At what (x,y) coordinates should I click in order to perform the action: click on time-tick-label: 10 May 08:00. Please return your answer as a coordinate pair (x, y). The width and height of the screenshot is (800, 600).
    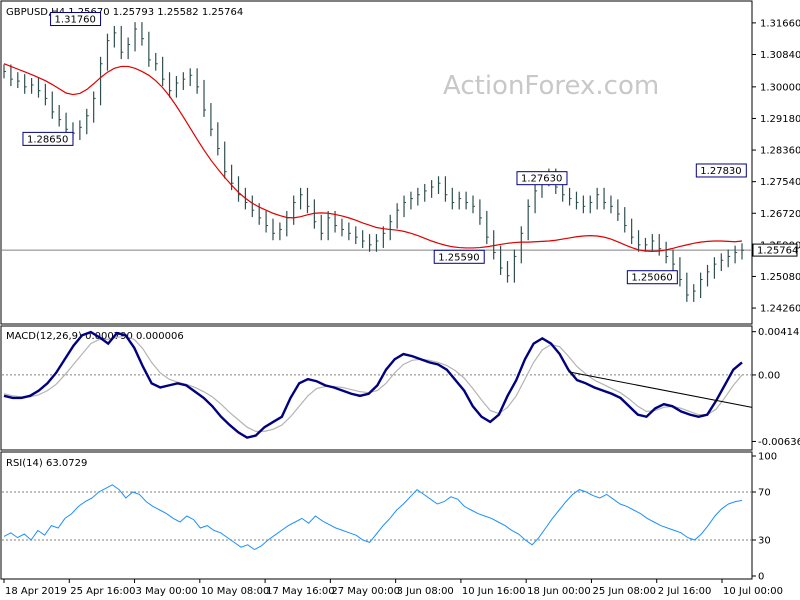
    Looking at the image, I should click on (235, 591).